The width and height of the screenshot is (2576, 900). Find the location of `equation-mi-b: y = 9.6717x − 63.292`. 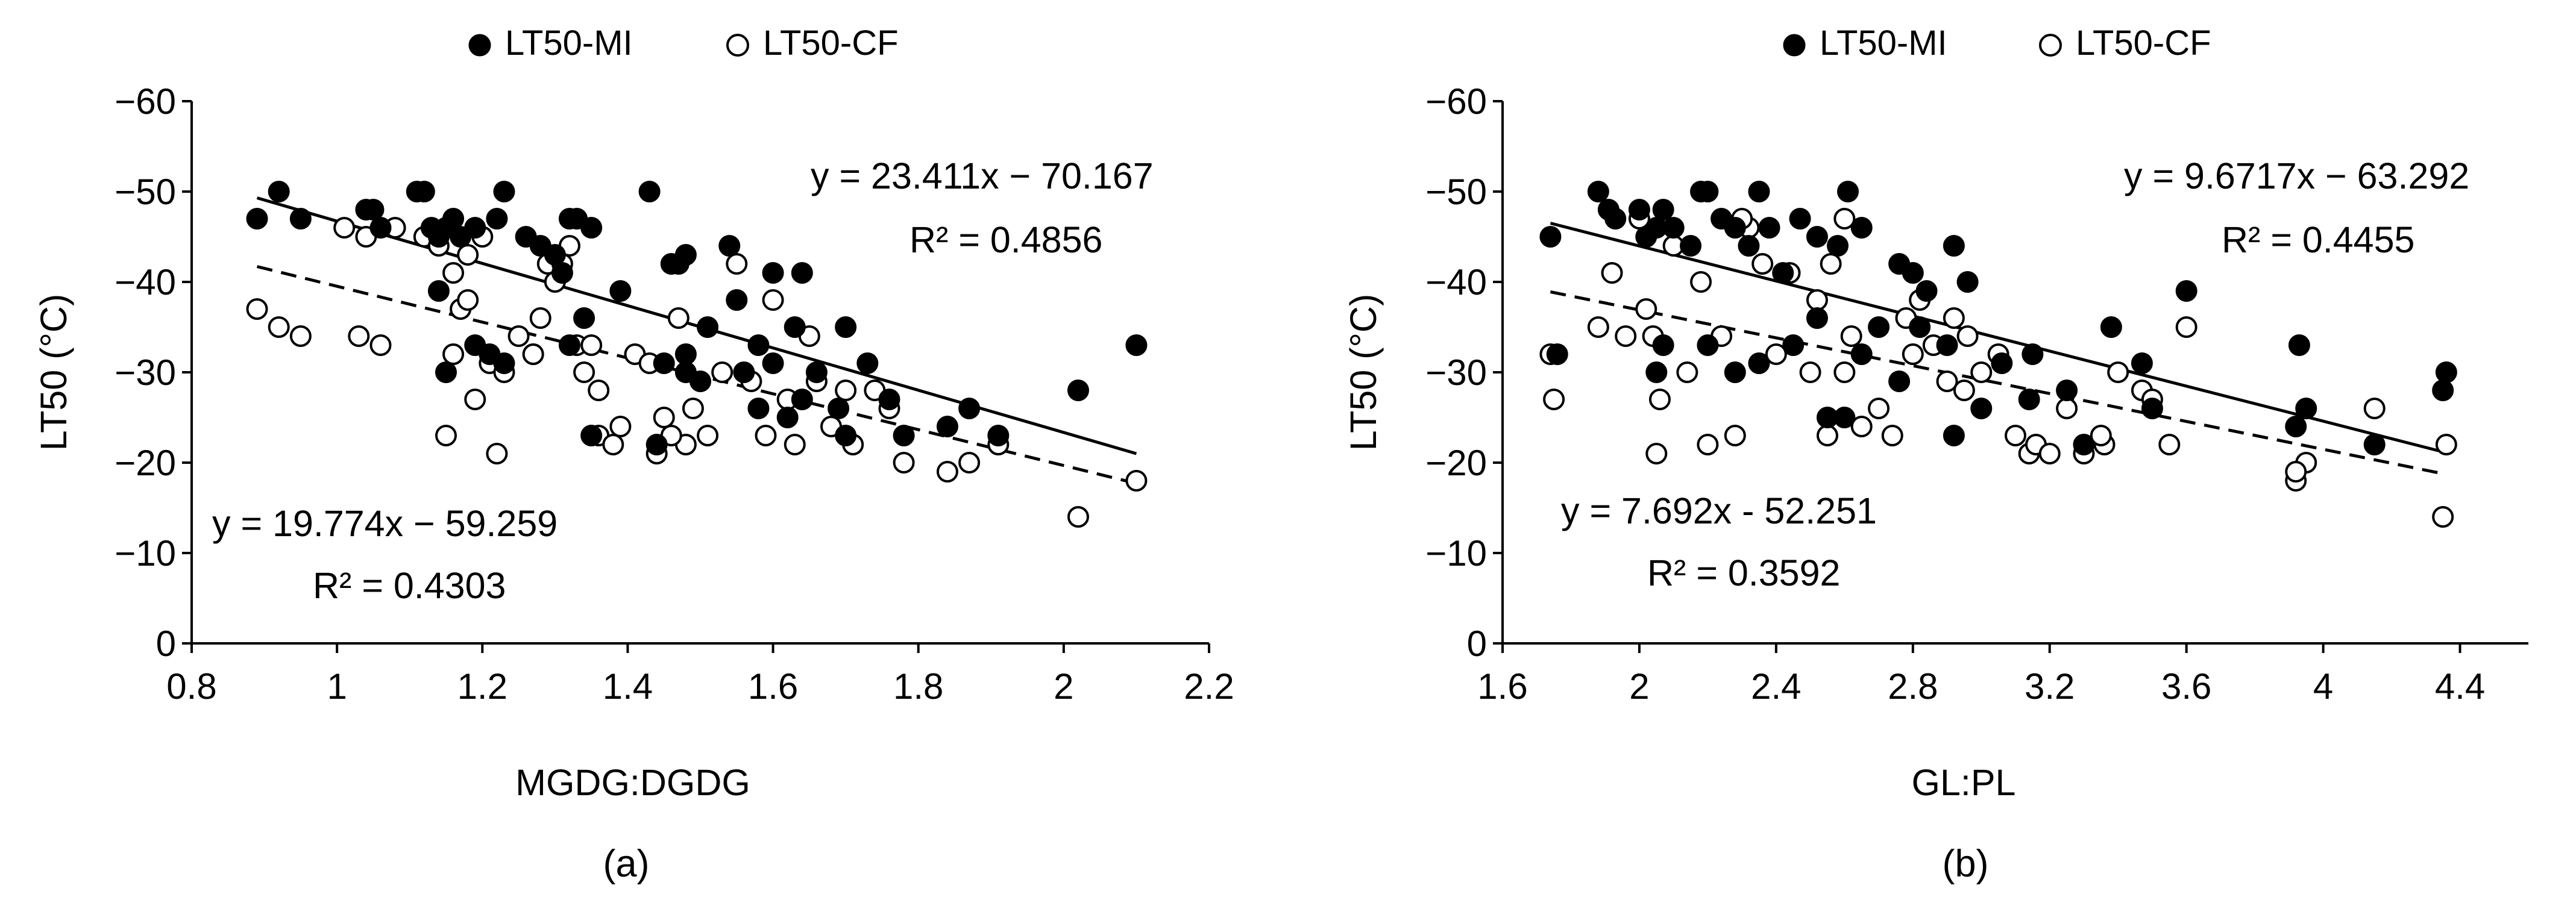

equation-mi-b: y = 9.6717x − 63.292 is located at coordinates (2296, 175).